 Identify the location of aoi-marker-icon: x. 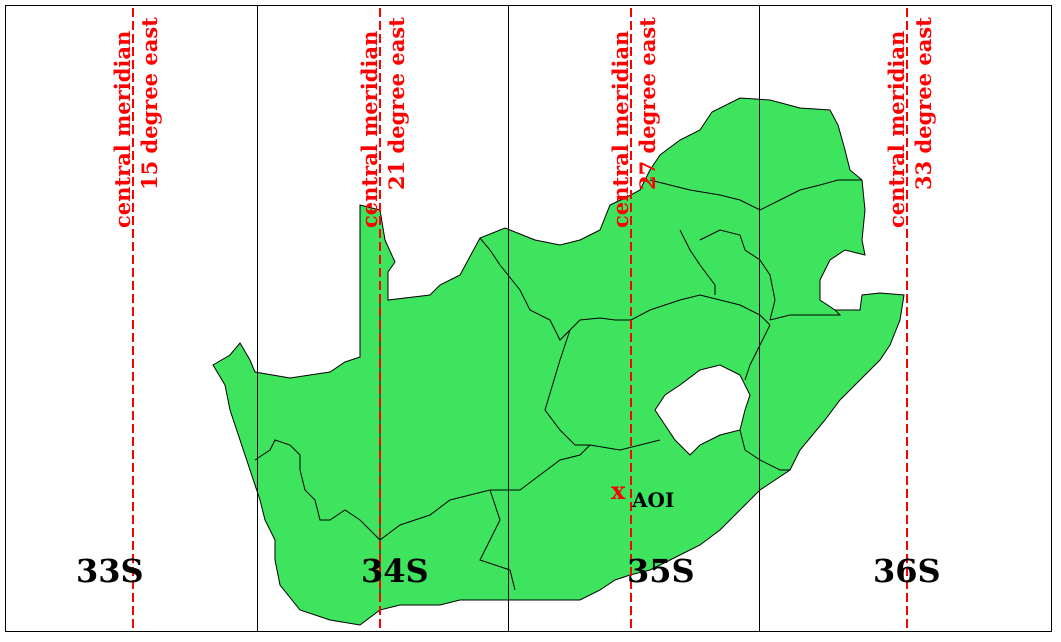
(618, 490).